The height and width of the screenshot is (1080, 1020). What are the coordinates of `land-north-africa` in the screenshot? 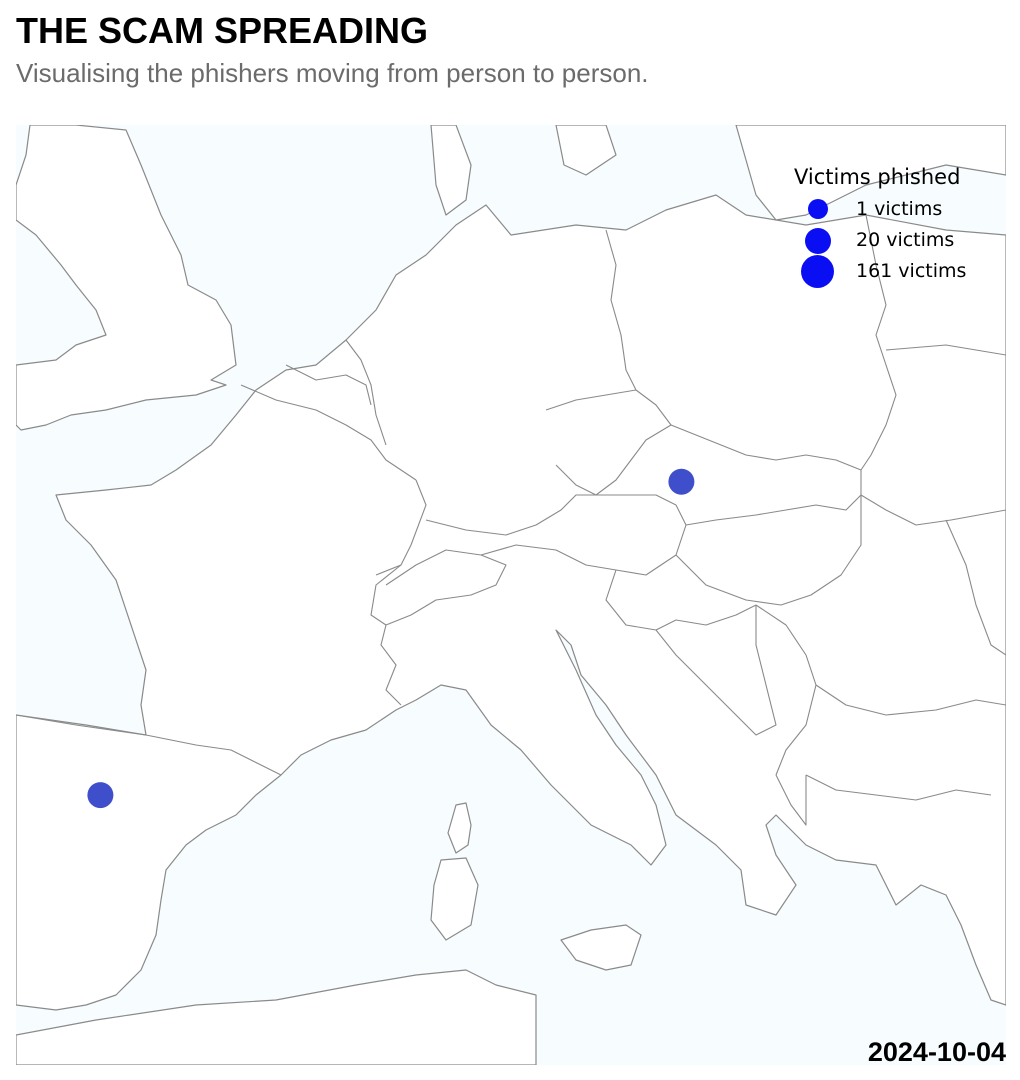 It's located at (276, 1017).